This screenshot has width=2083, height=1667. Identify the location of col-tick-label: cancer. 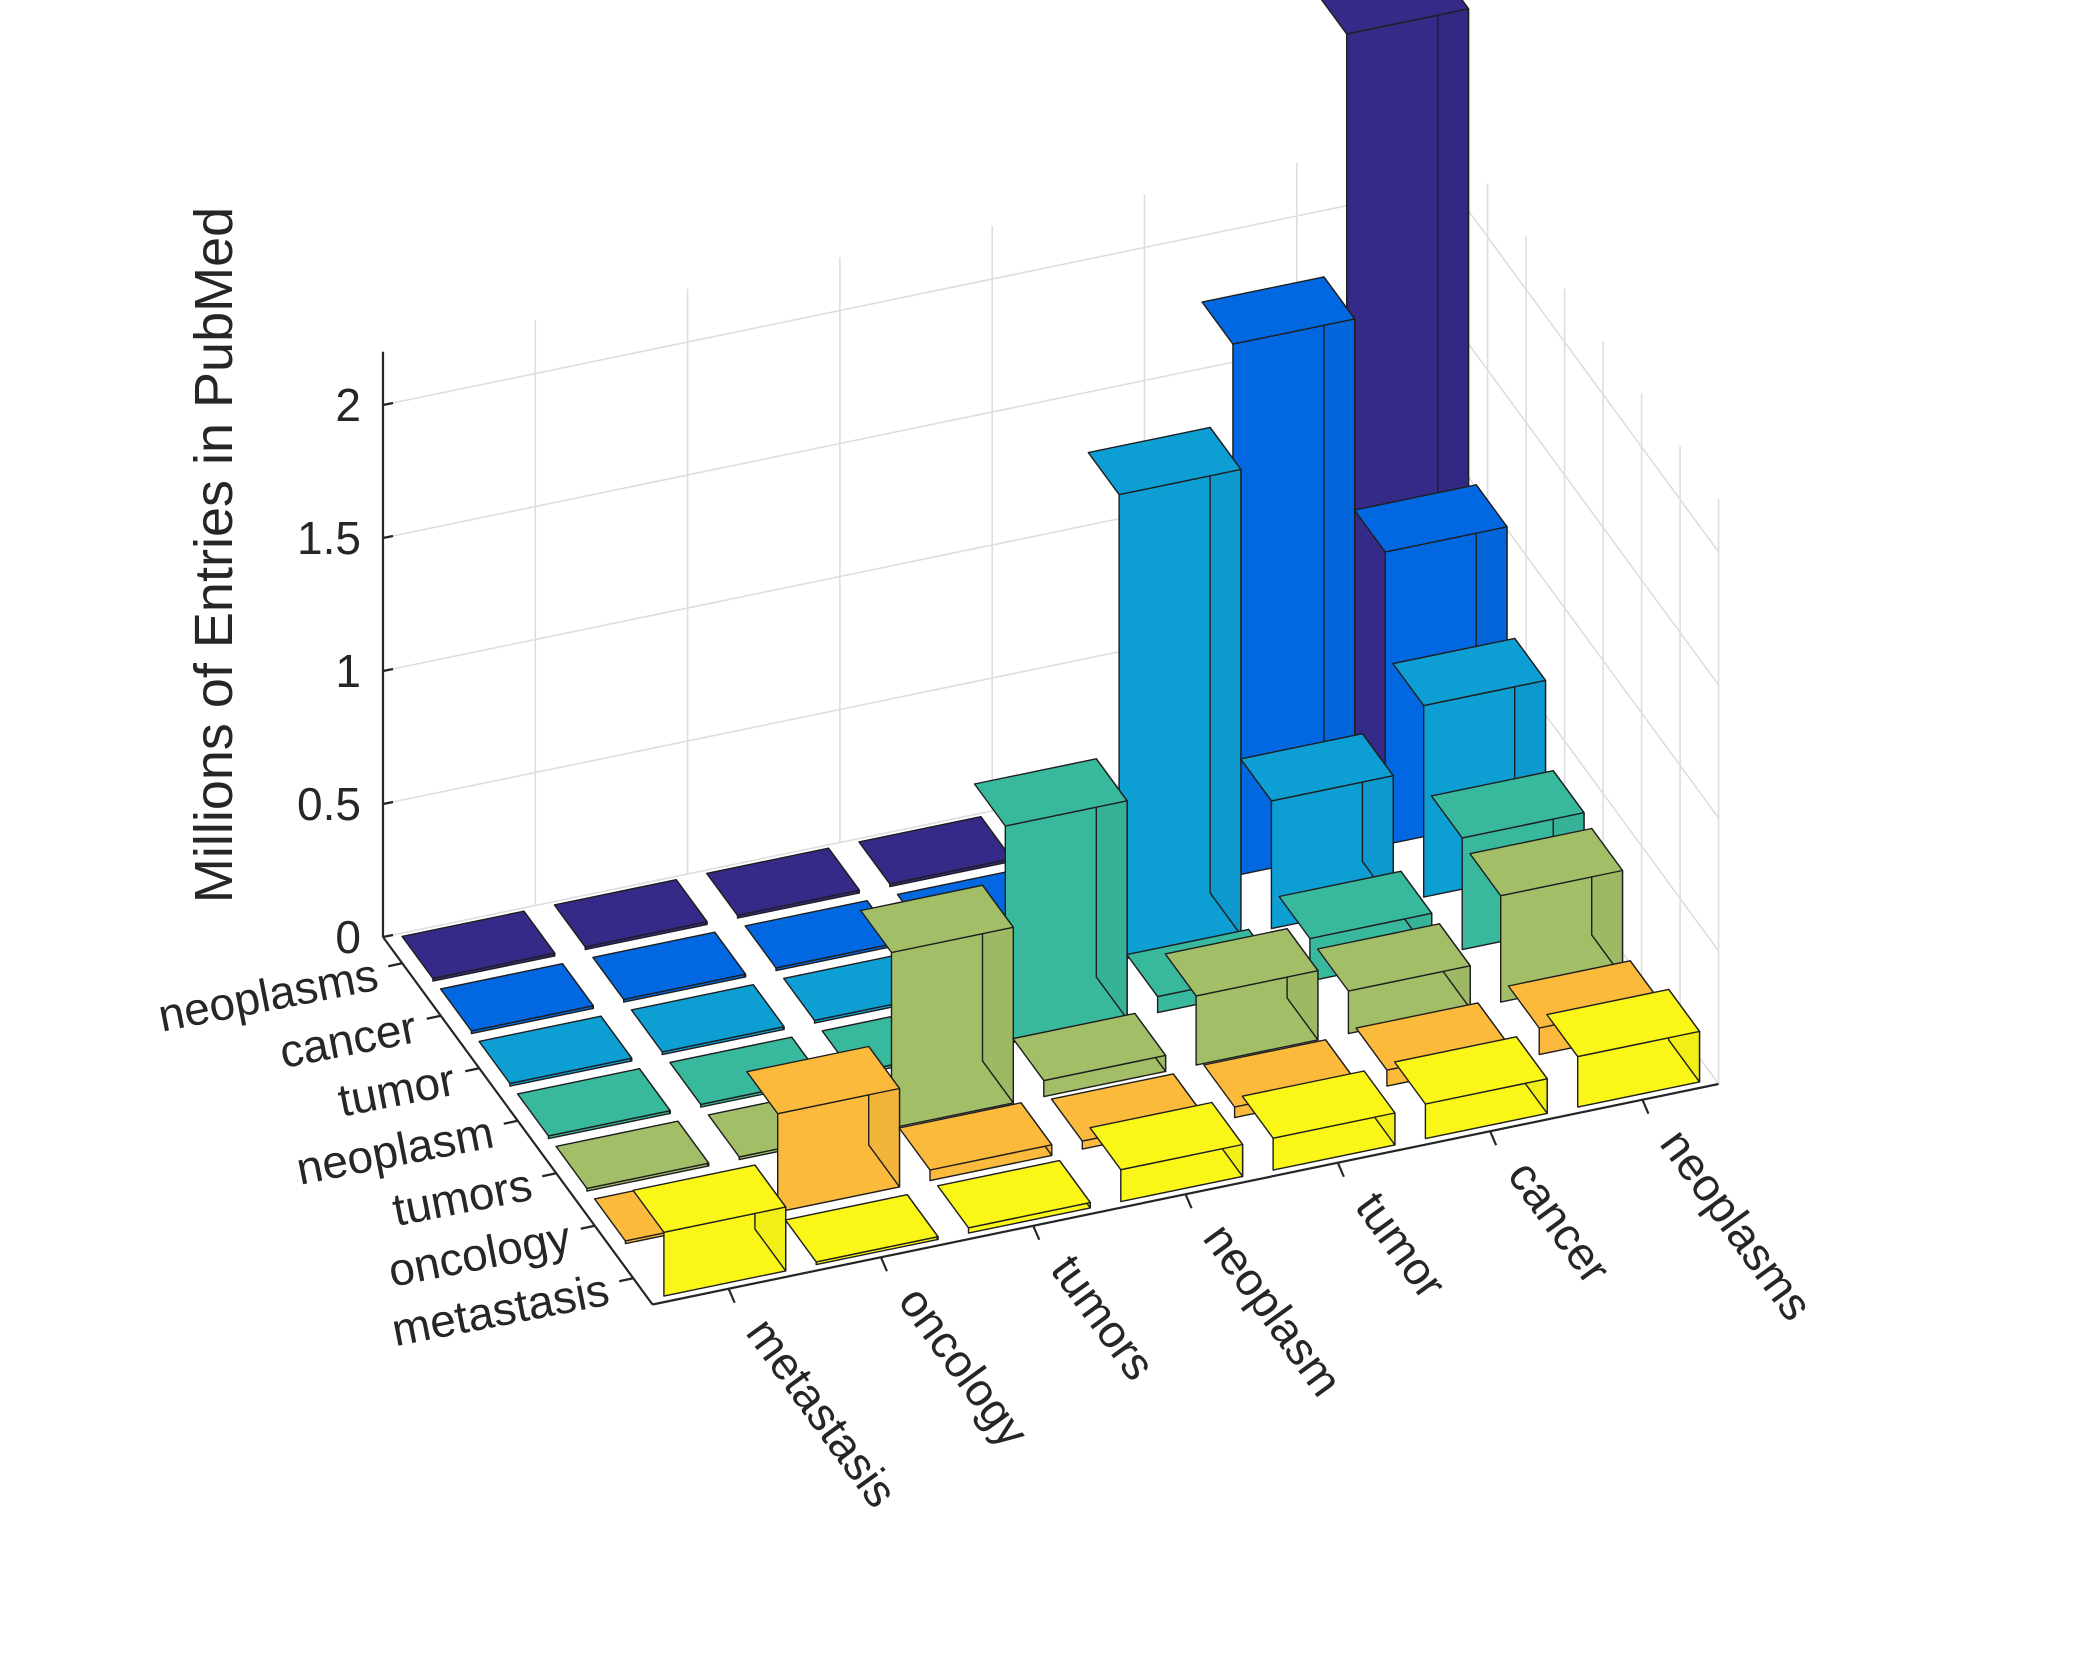
(1559, 1222).